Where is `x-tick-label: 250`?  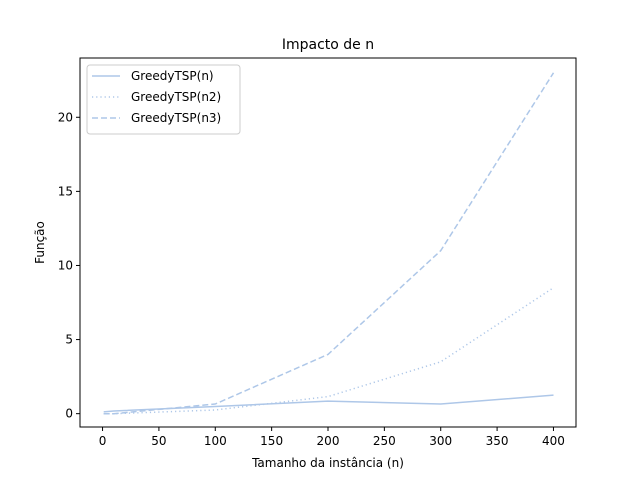
x-tick-label: 250 is located at coordinates (384, 441).